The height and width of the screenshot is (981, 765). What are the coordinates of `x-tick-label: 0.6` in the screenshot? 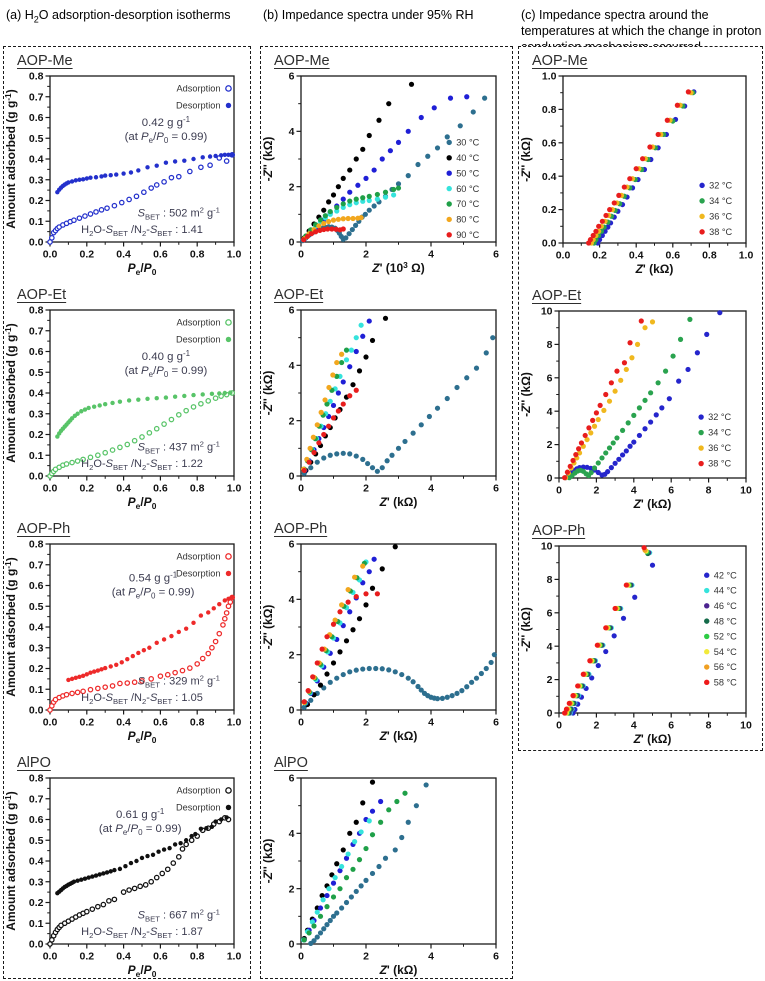 It's located at (160, 489).